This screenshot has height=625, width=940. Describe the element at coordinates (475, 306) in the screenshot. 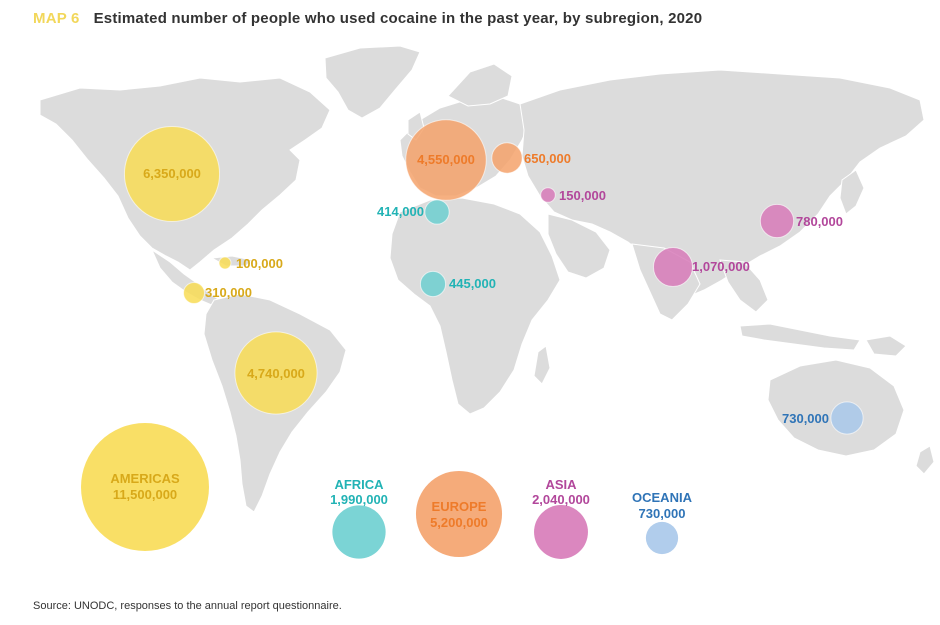

I see `africa-shape` at that location.